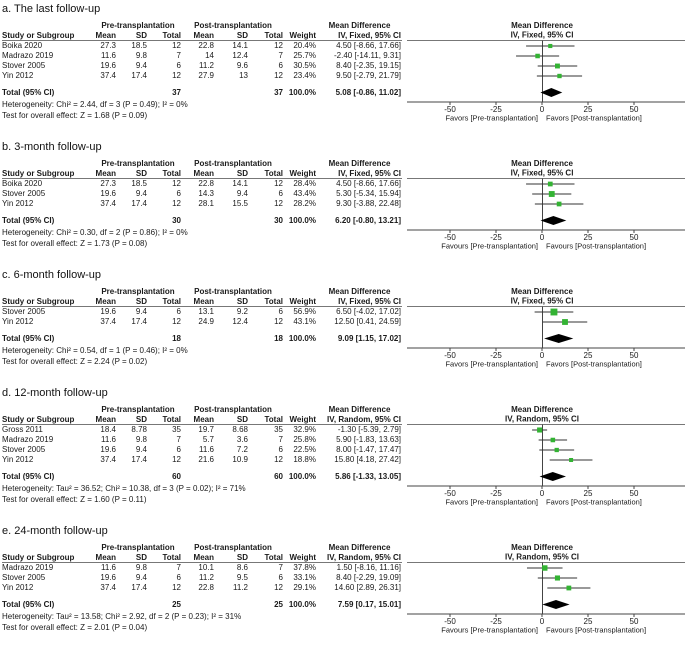 The image size is (685, 645). I want to click on pre-sd: 8.78, so click(139, 429).